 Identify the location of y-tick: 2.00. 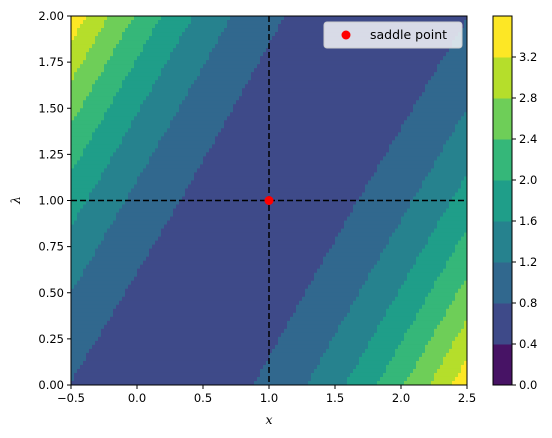
(54, 16).